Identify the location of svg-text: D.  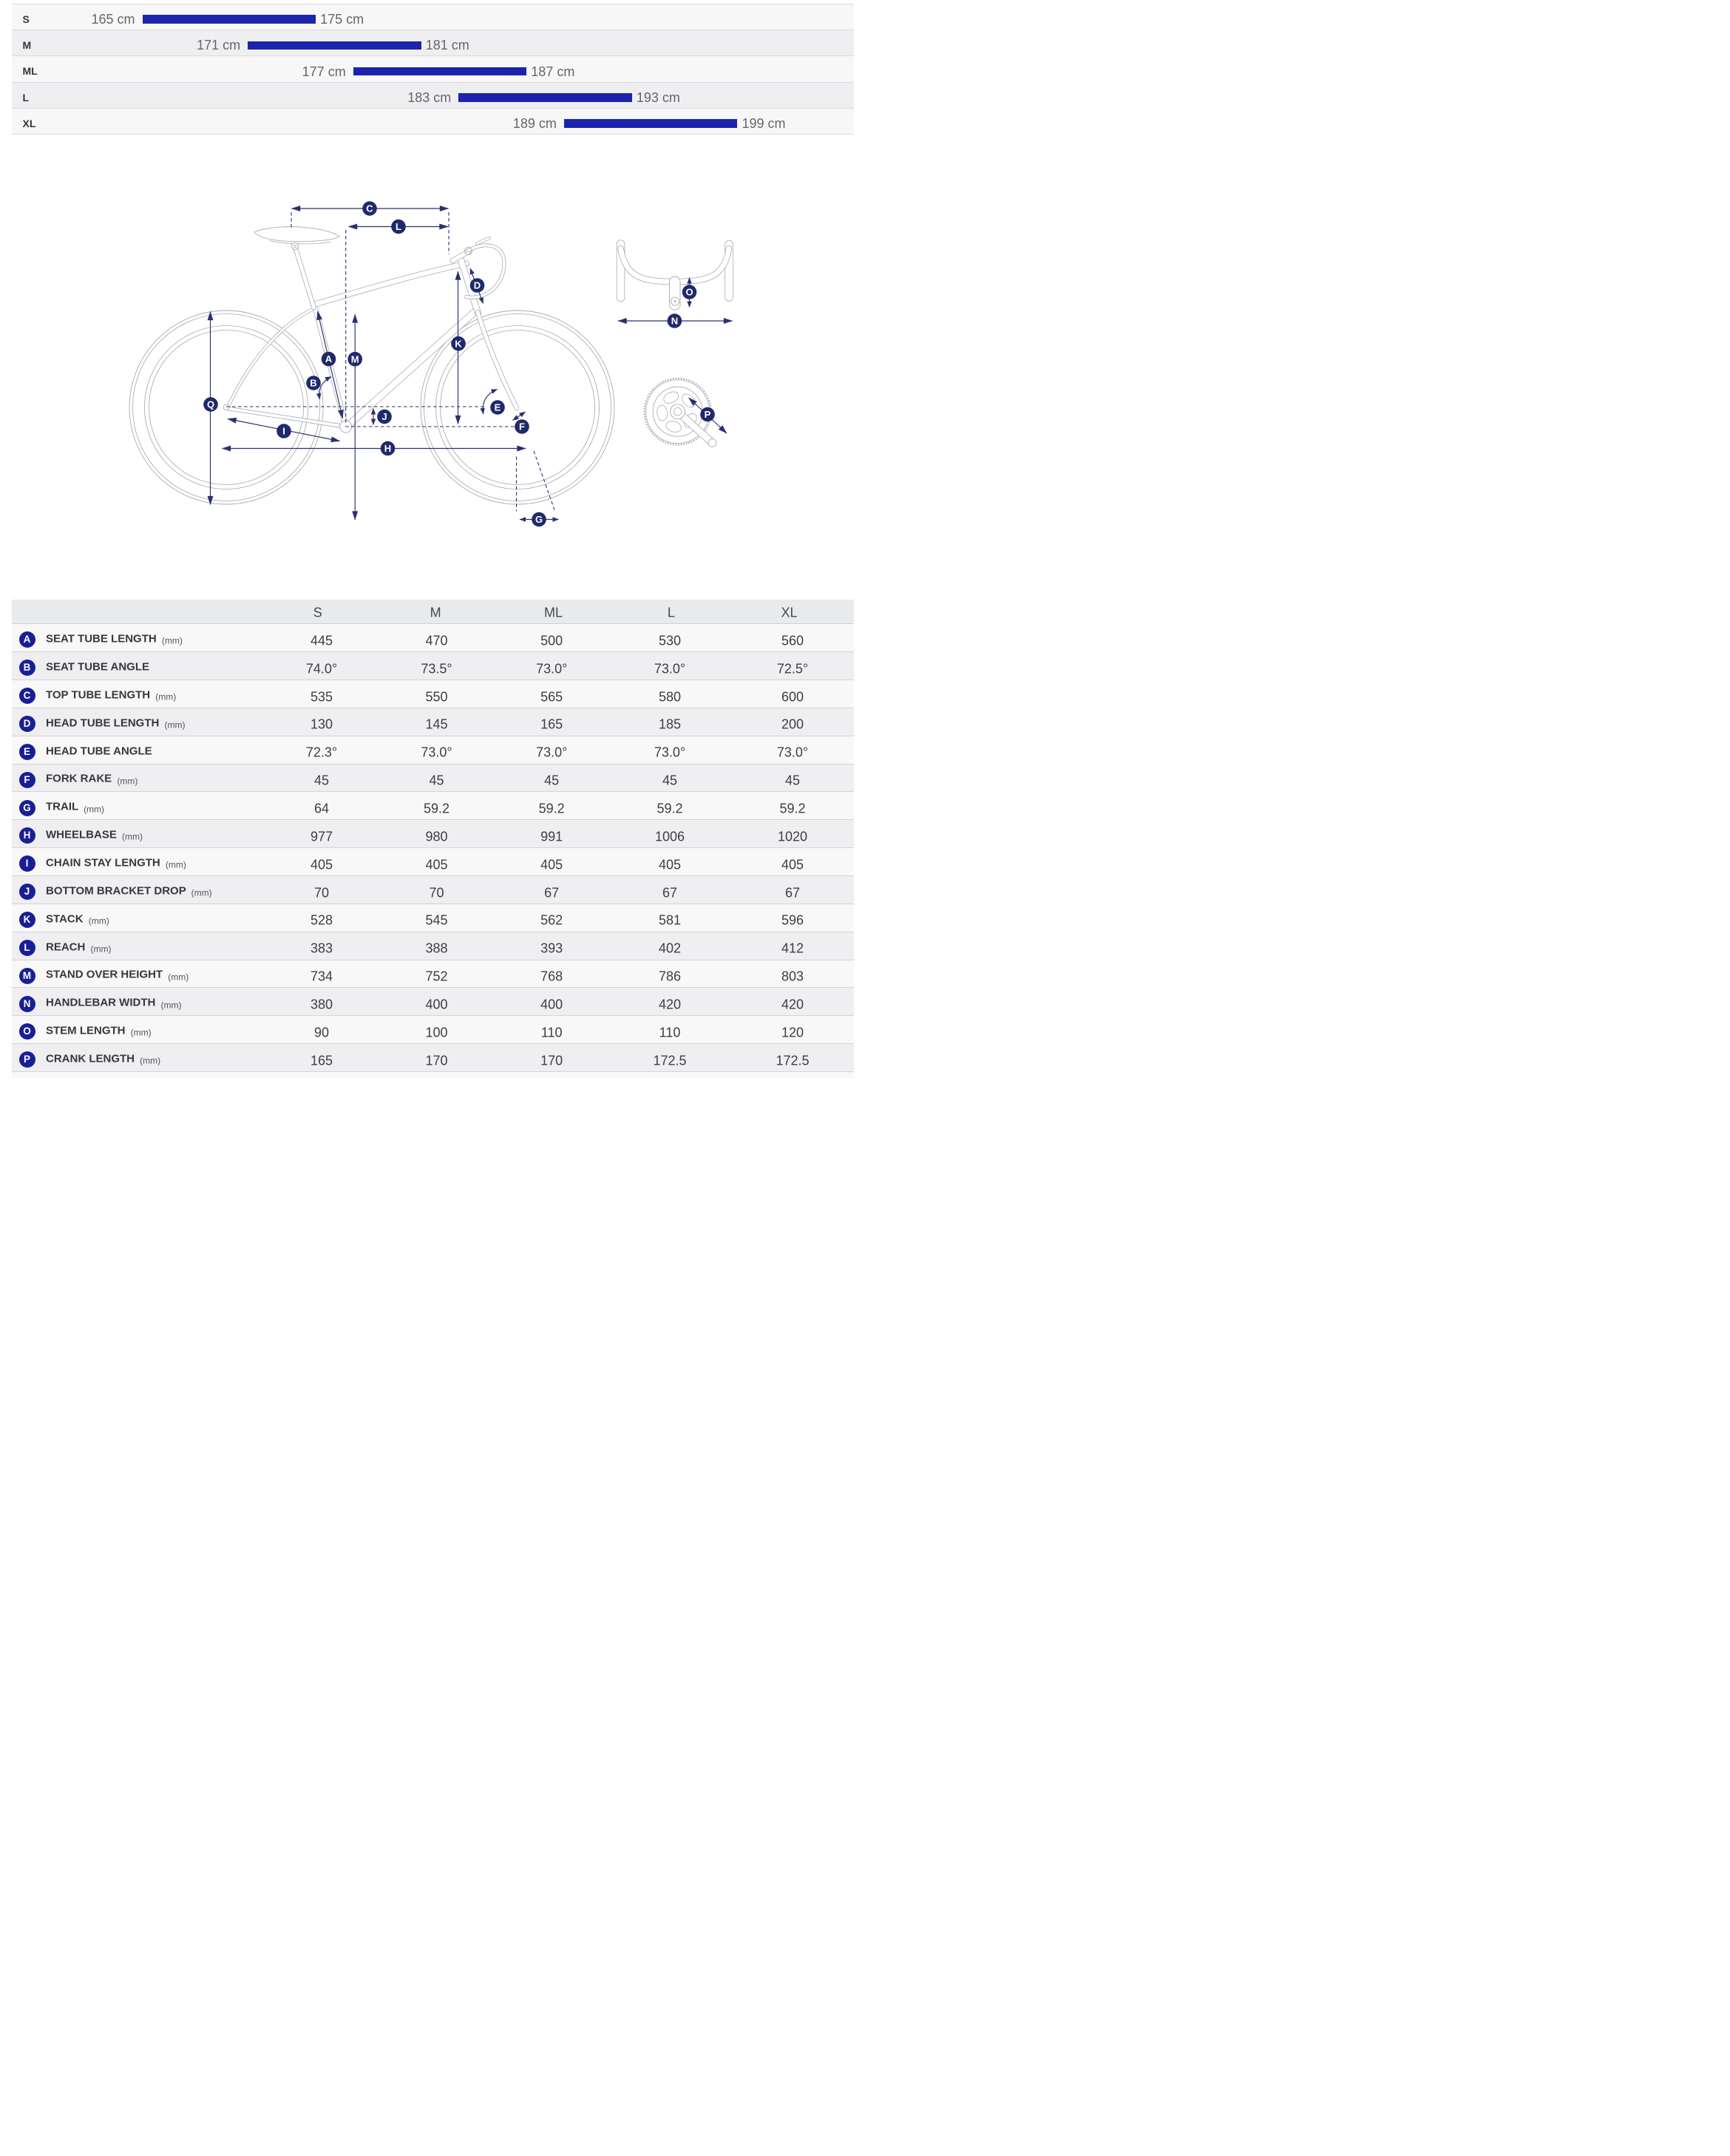
(478, 285).